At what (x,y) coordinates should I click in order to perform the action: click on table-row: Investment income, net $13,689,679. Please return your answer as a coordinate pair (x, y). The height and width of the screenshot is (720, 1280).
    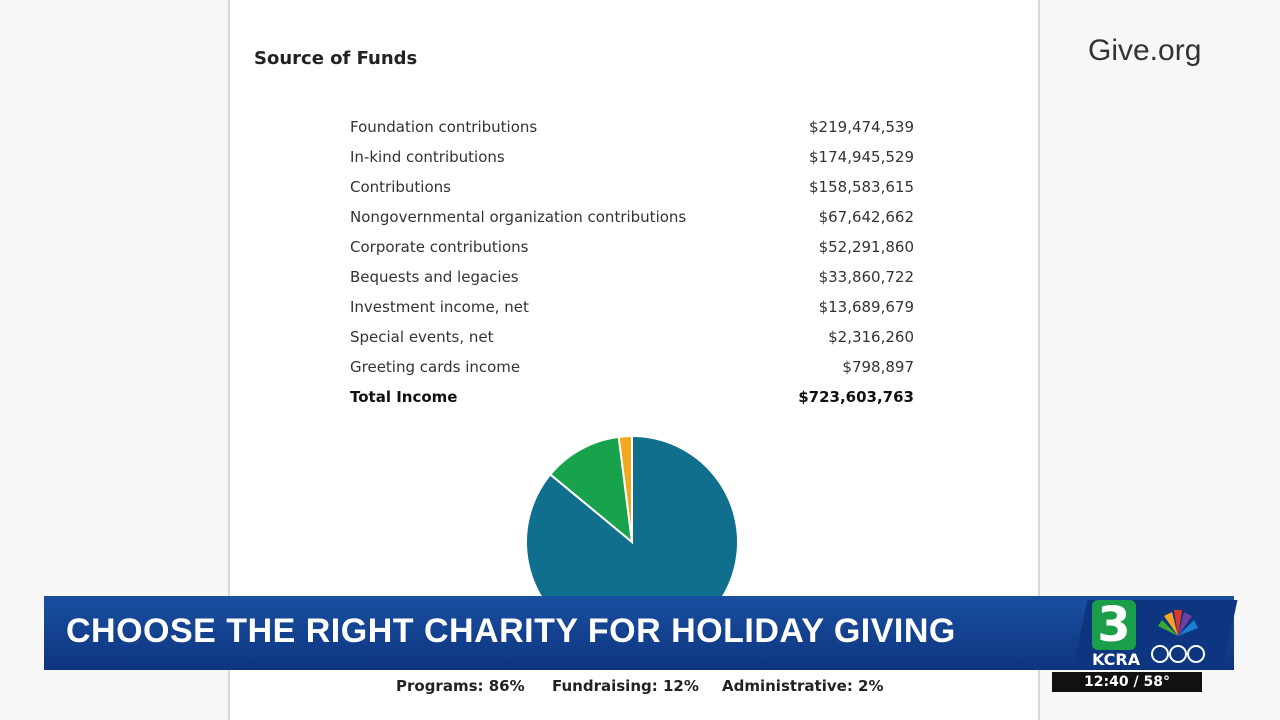
    Looking at the image, I should click on (632, 313).